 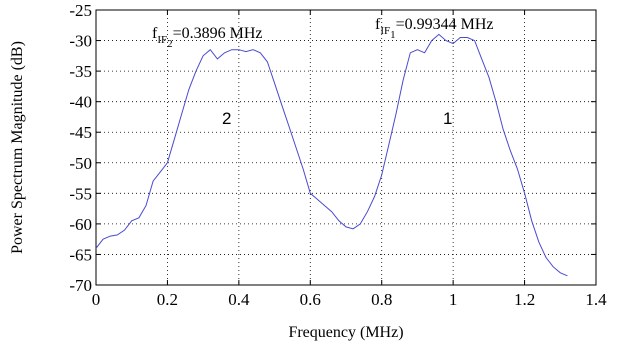 What do you see at coordinates (345, 332) in the screenshot?
I see `x-axis-label: Frequency (MHz)` at bounding box center [345, 332].